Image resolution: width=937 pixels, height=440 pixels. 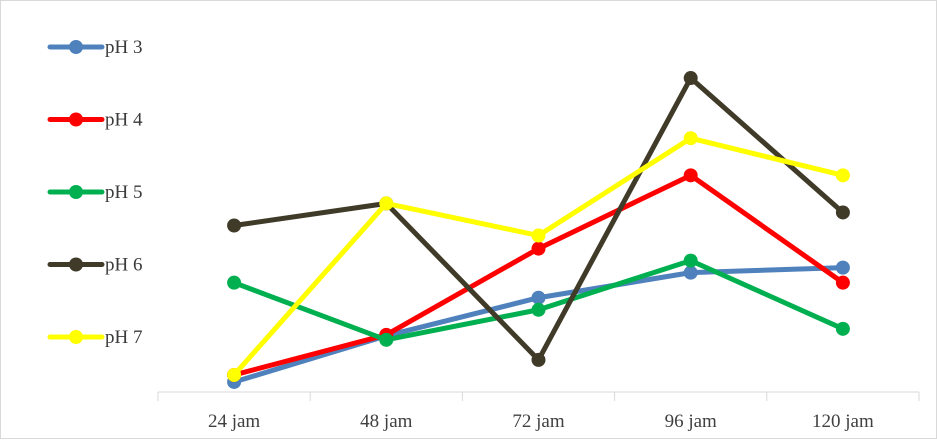 I want to click on legend: pH 3 pH 4 pH 5 pH 6 pH 7, so click(x=95, y=192).